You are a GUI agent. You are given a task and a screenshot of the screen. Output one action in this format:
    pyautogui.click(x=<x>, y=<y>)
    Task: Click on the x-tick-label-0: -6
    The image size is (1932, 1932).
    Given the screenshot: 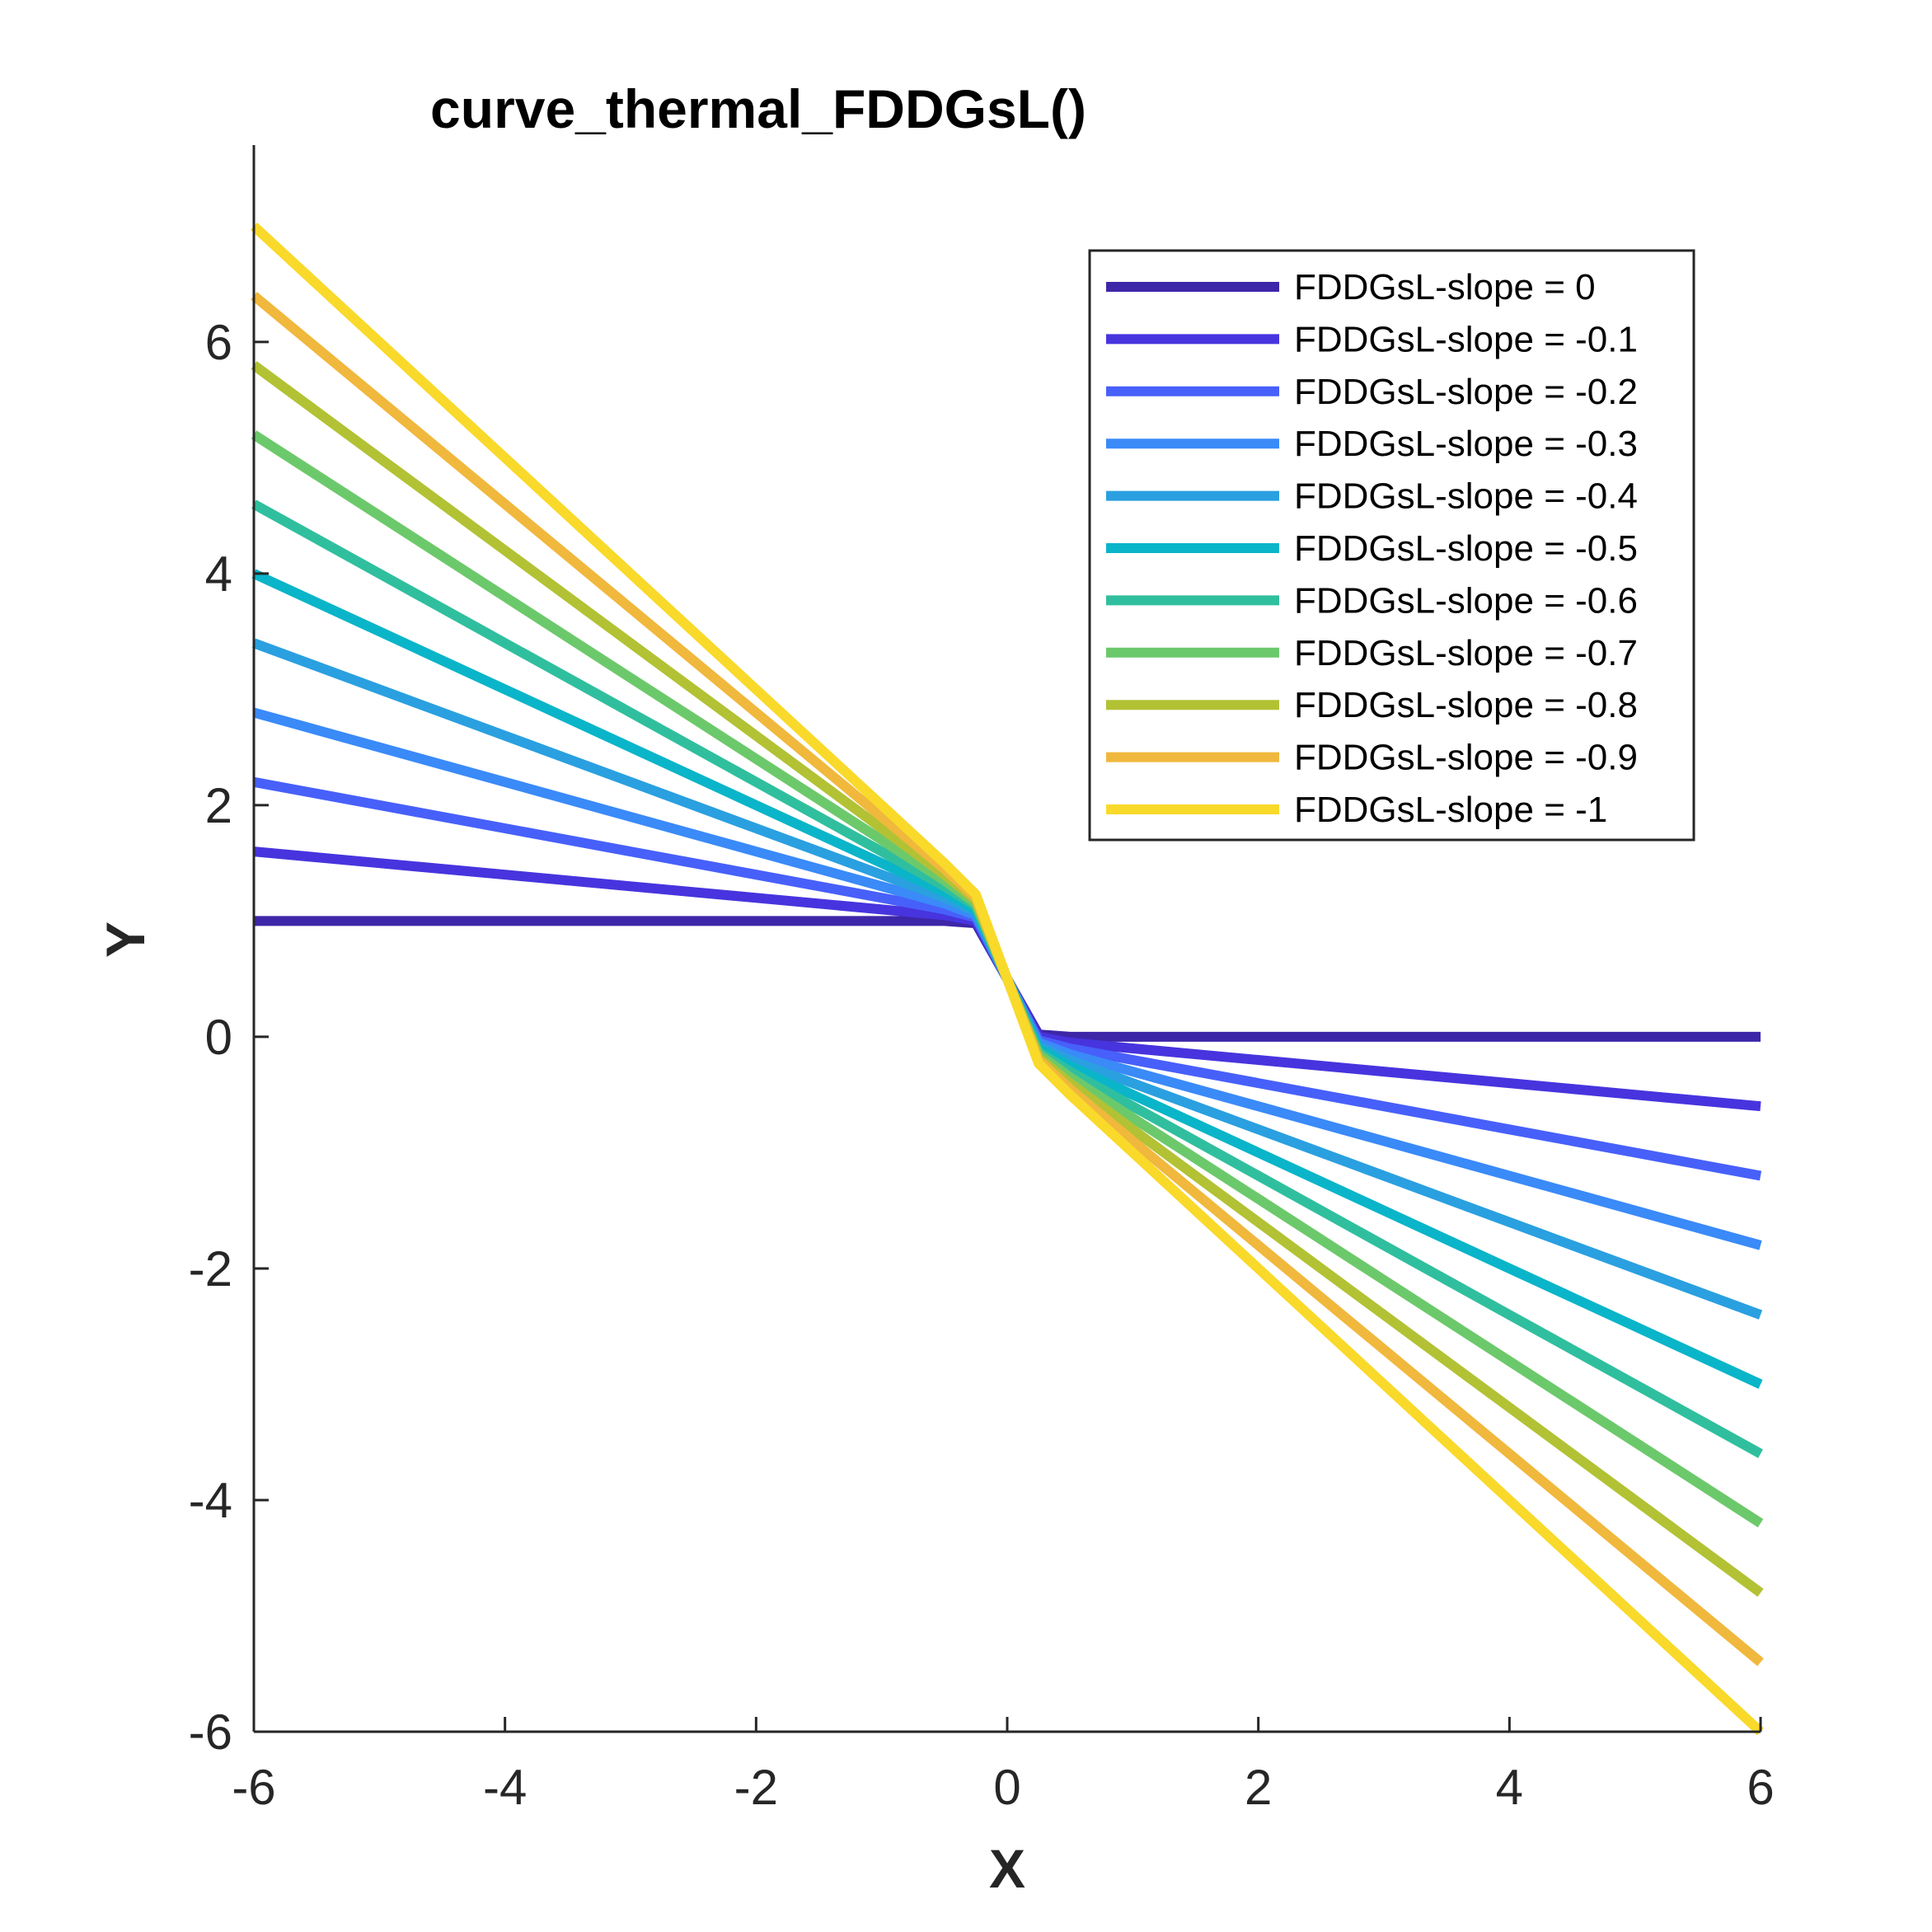 What is the action you would take?
    pyautogui.click(x=254, y=1787)
    